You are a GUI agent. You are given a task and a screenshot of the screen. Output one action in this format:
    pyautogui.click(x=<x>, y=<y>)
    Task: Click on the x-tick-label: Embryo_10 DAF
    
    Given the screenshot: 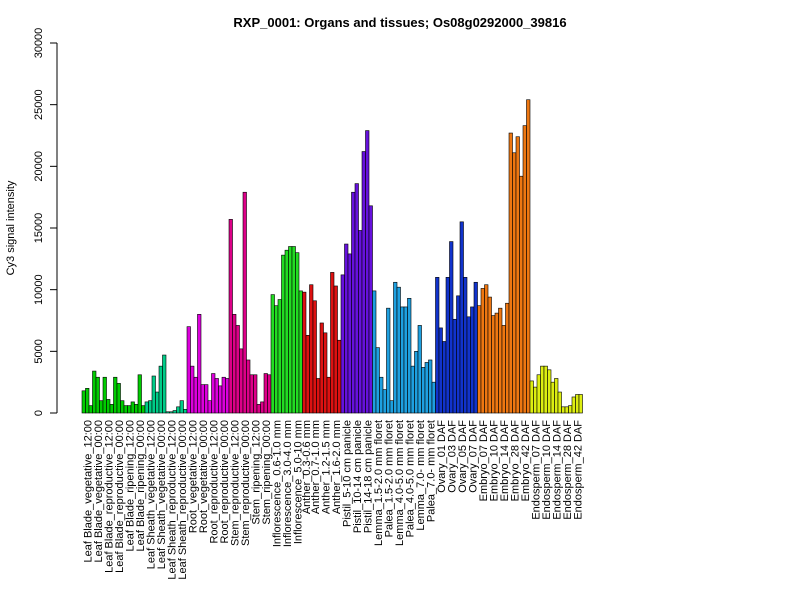 What is the action you would take?
    pyautogui.click(x=494, y=461)
    